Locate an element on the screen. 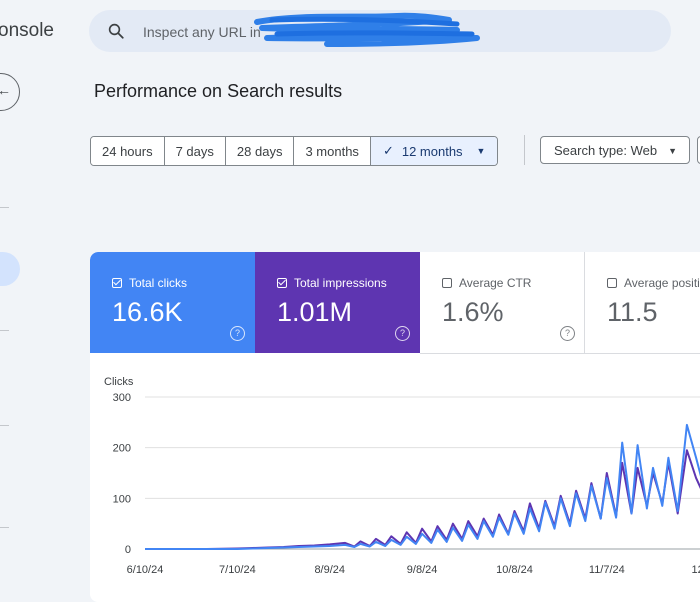 The height and width of the screenshot is (602, 700). x-tick-label: 11/7/24 is located at coordinates (607, 570).